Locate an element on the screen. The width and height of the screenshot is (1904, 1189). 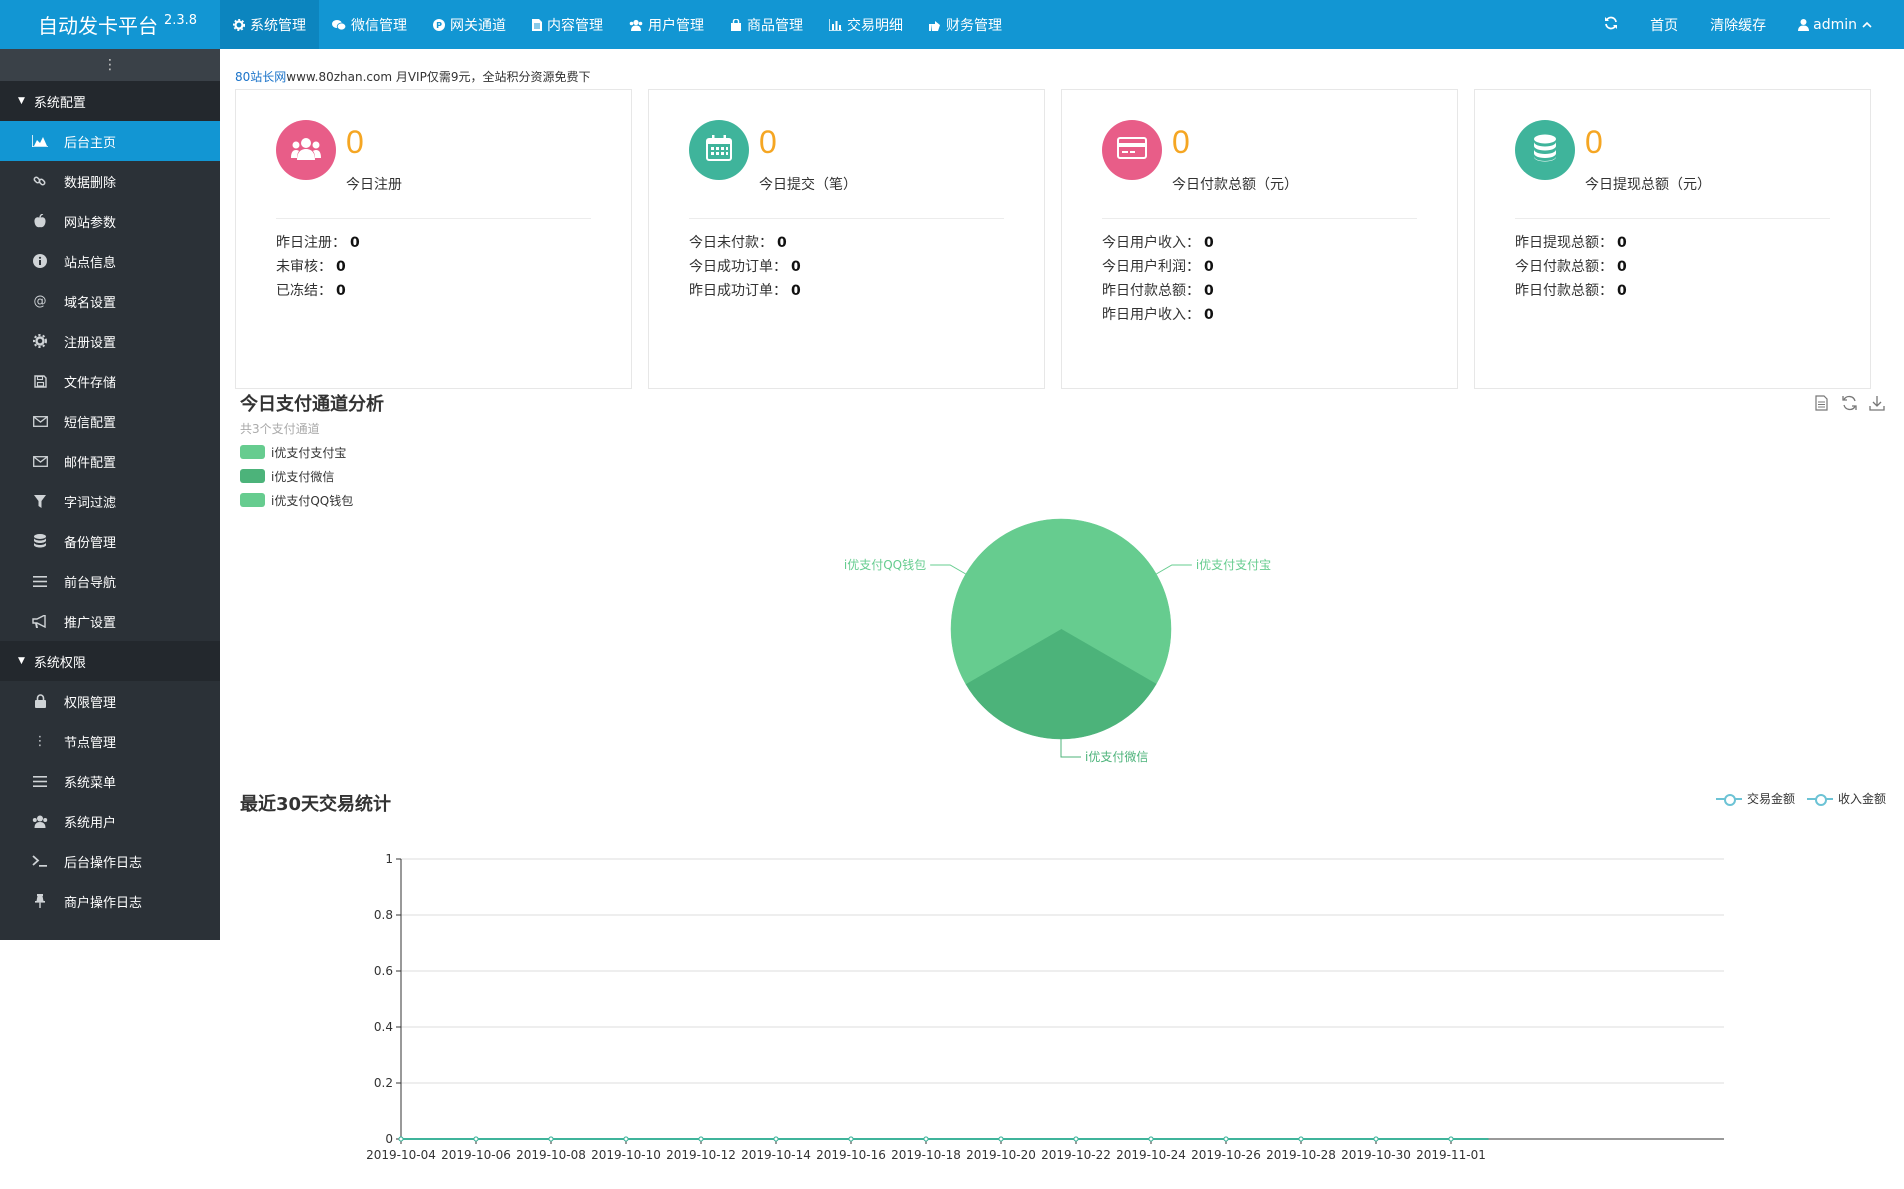
x-tick-label: 2019-10-20 is located at coordinates (1001, 1155).